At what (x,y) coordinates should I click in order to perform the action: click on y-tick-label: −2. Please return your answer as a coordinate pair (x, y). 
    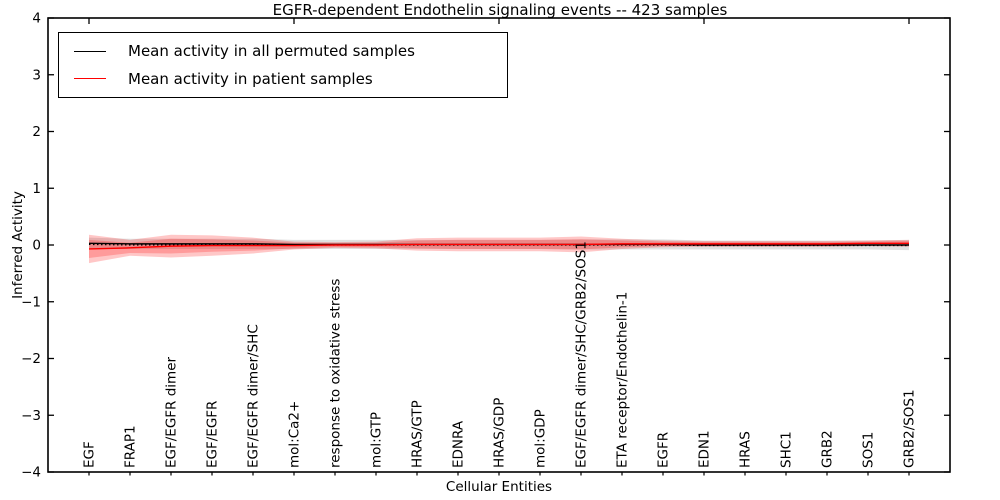
    Looking at the image, I should click on (31, 359).